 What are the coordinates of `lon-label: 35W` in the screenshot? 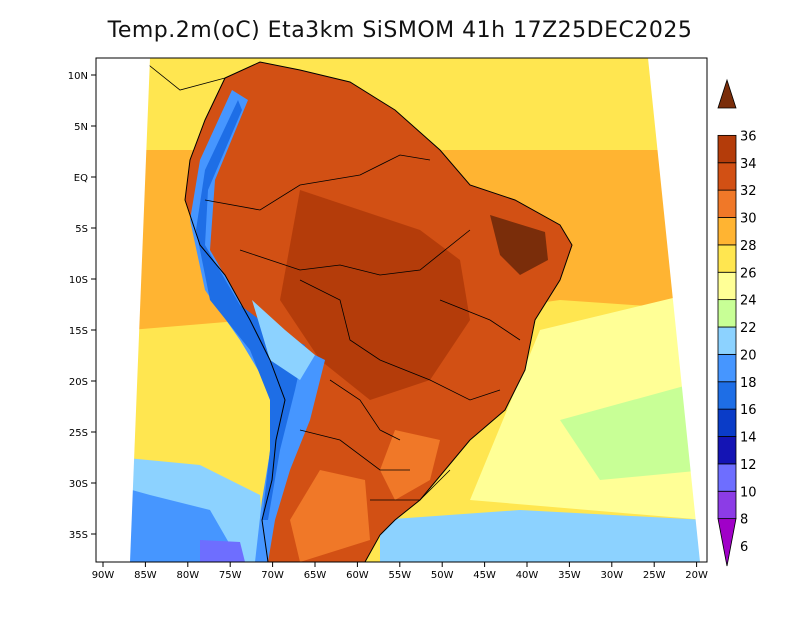 It's located at (569, 575).